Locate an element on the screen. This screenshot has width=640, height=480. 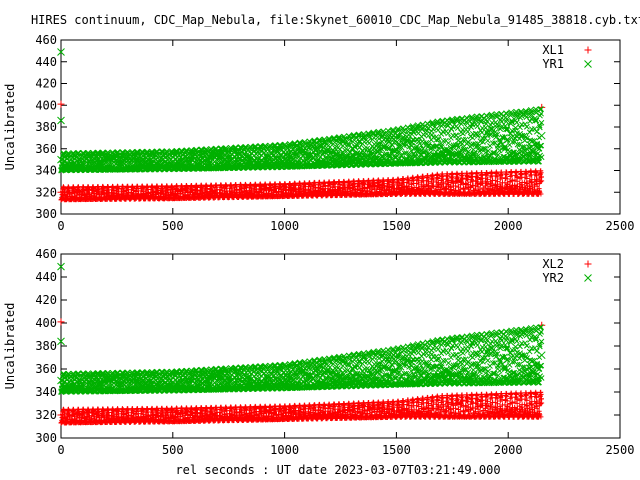
series-XL2-points is located at coordinates (301, 407).